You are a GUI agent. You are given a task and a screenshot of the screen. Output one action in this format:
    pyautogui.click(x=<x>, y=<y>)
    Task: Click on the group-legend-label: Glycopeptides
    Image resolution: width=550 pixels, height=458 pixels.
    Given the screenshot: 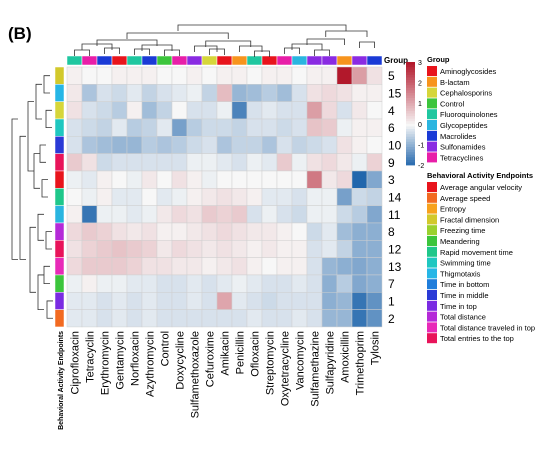 What is the action you would take?
    pyautogui.click(x=464, y=125)
    